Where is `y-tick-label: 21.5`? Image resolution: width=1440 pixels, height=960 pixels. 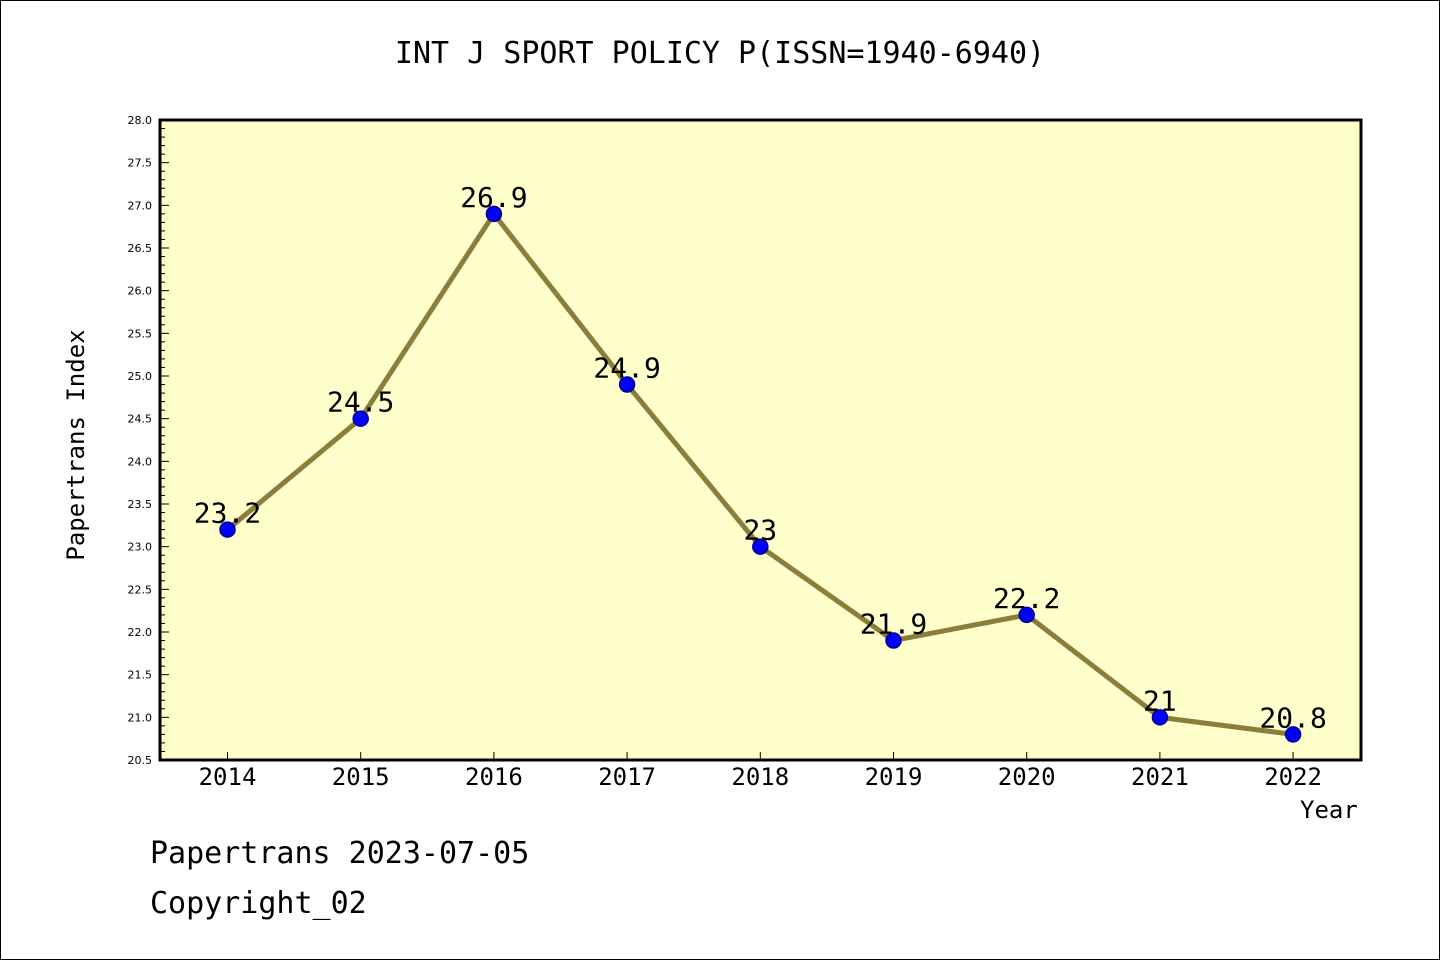
y-tick-label: 21.5 is located at coordinates (140, 675).